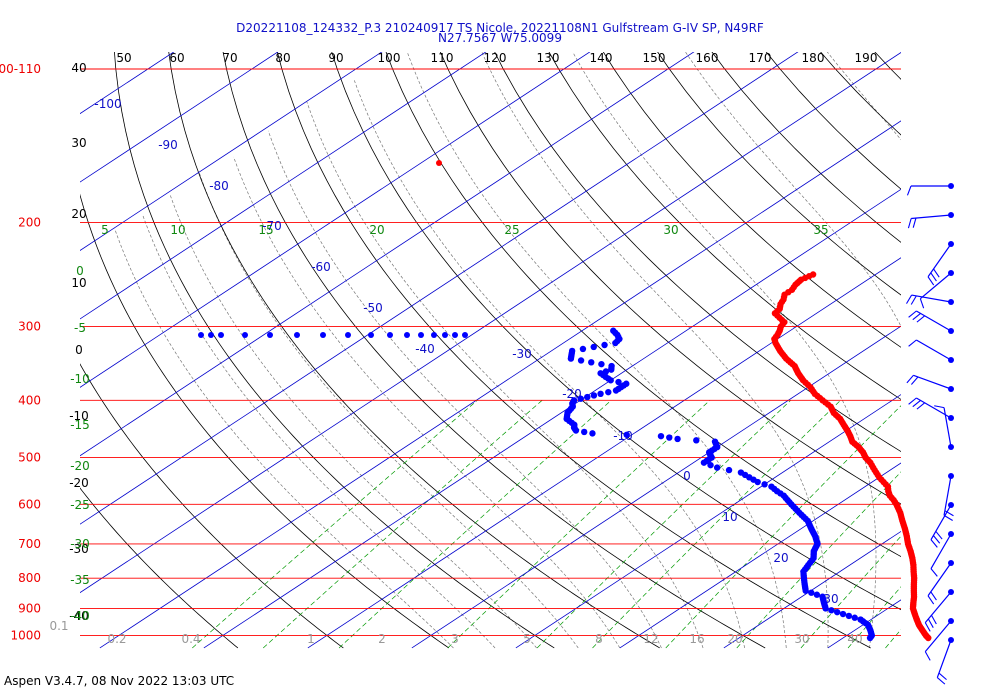  I want to click on top-tick-label: 150, so click(654, 58).